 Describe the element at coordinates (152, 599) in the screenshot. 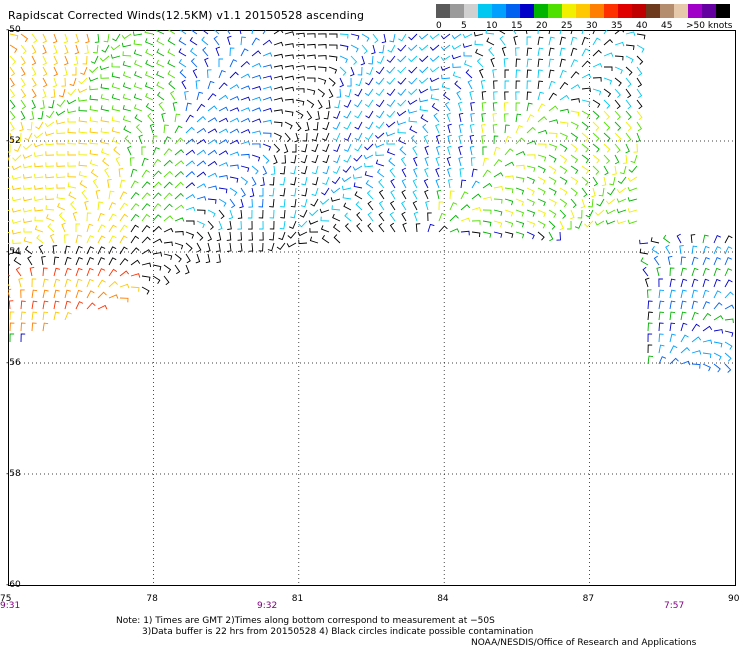

I see `lon-tick-label: 78` at that location.